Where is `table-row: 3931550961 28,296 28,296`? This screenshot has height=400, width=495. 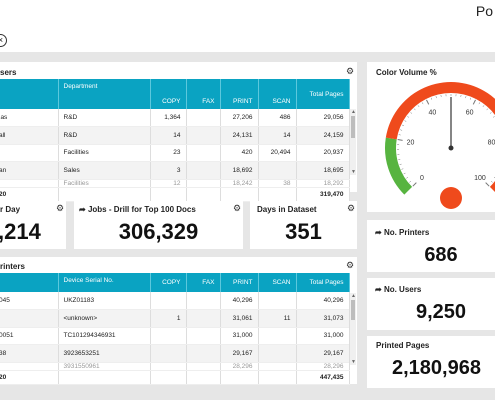 table-row: 3931550961 28,296 28,296 is located at coordinates (175, 366).